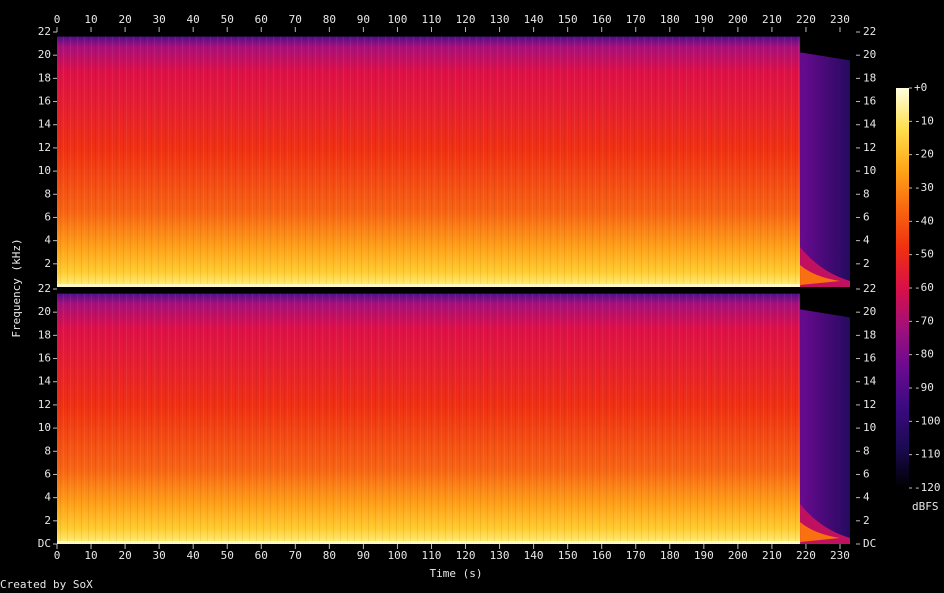 Image resolution: width=944 pixels, height=593 pixels. What do you see at coordinates (193, 19) in the screenshot?
I see `x-tick-label-top: 40` at bounding box center [193, 19].